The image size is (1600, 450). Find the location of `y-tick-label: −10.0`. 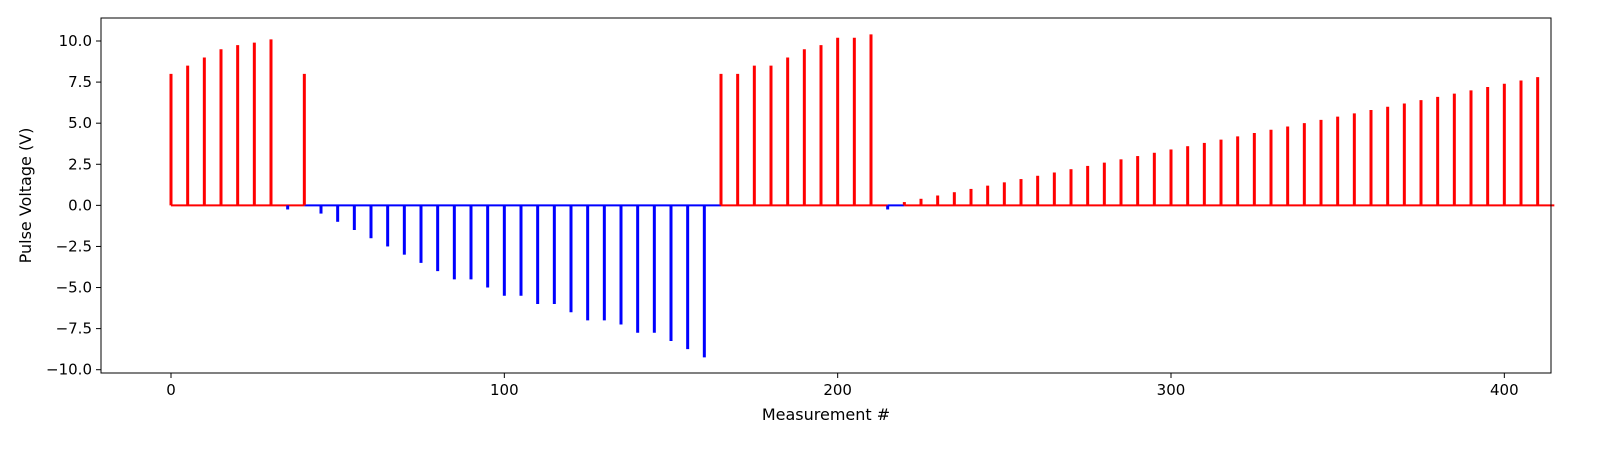

y-tick-label: −10.0 is located at coordinates (69, 370).